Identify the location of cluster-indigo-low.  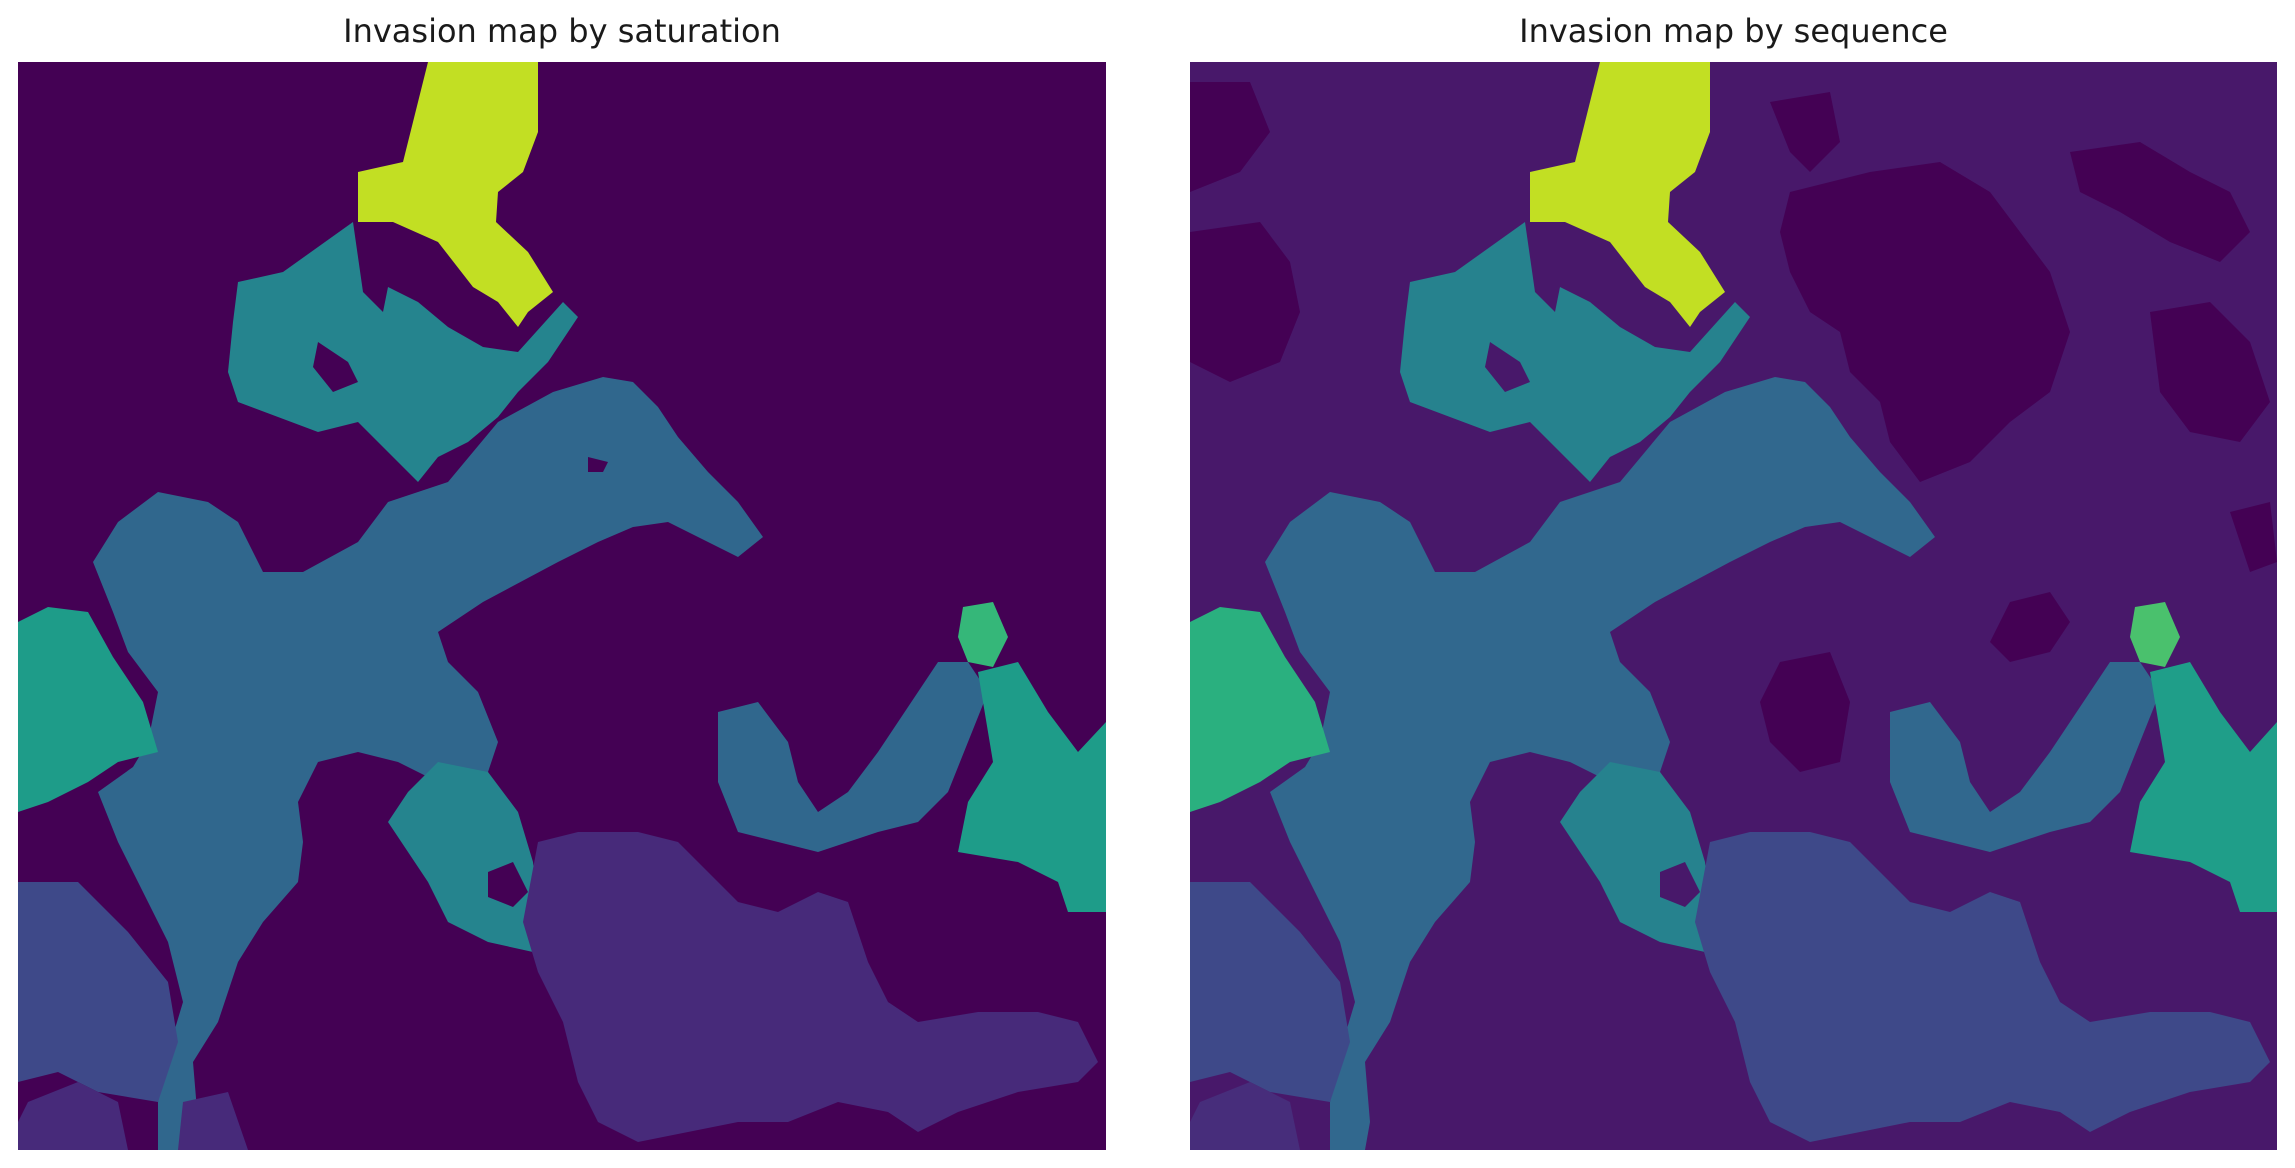
(1982, 987).